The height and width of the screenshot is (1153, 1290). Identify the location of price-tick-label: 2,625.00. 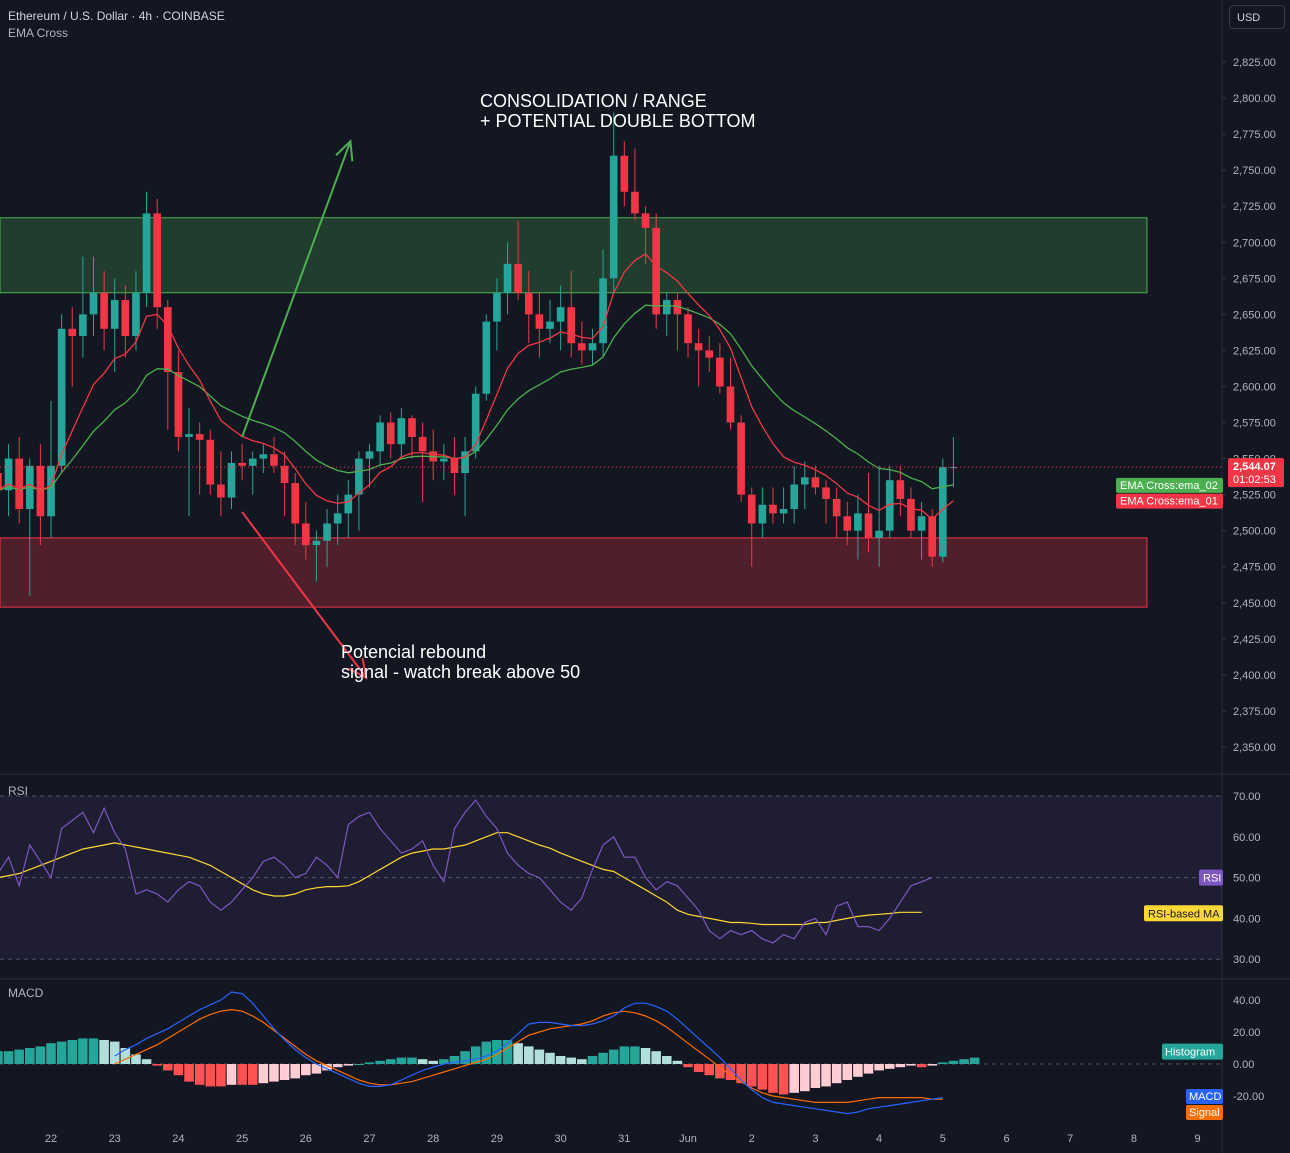
(1254, 351).